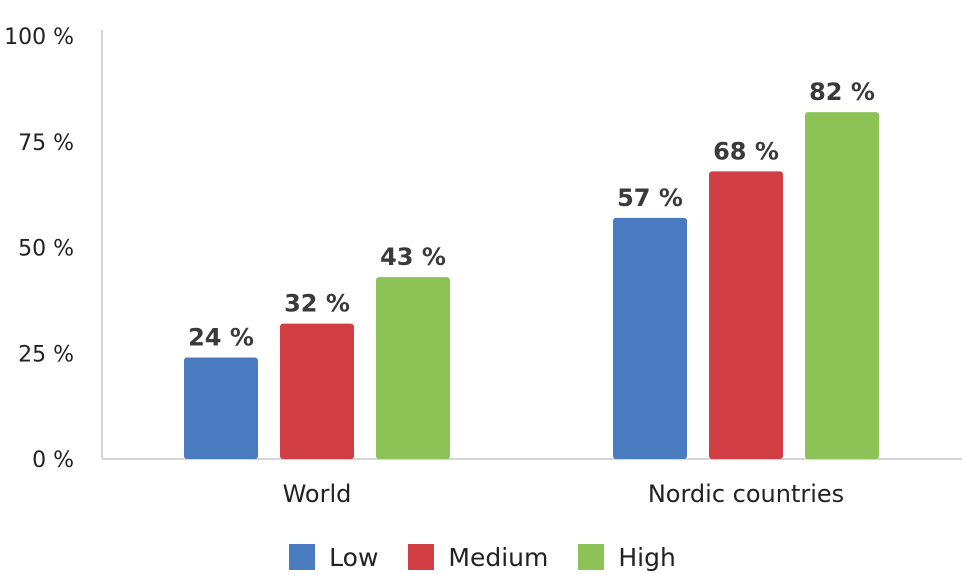 This screenshot has width=965, height=574. Describe the element at coordinates (564, 494) in the screenshot. I see `category-labels: World Nordic countries` at that location.